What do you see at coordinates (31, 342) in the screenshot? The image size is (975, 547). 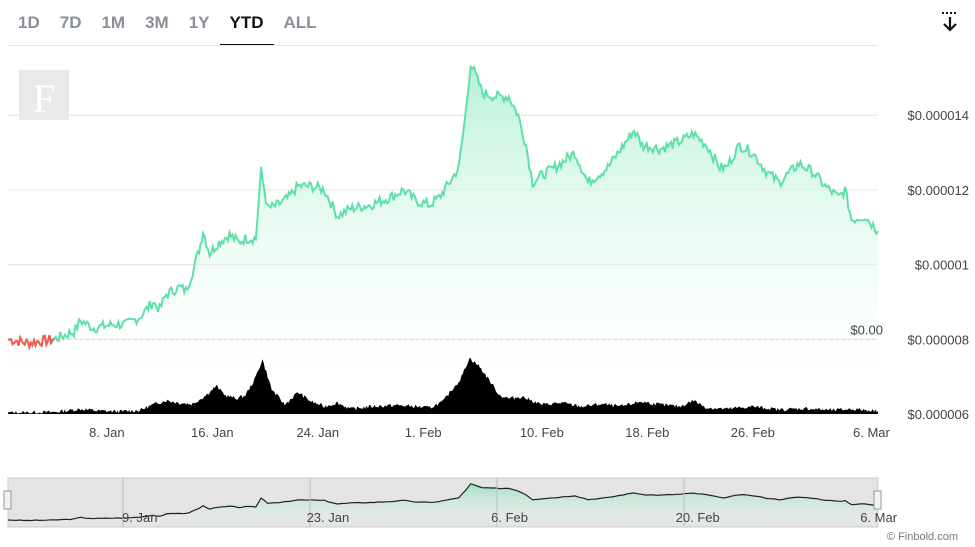 I see `price-line-down` at bounding box center [31, 342].